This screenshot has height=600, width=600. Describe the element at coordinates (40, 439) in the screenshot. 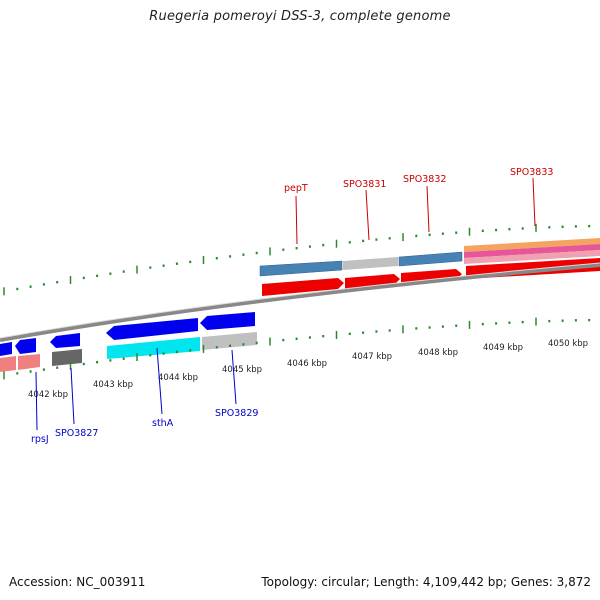

I see `gene-label-reverse: rpsJ` at that location.